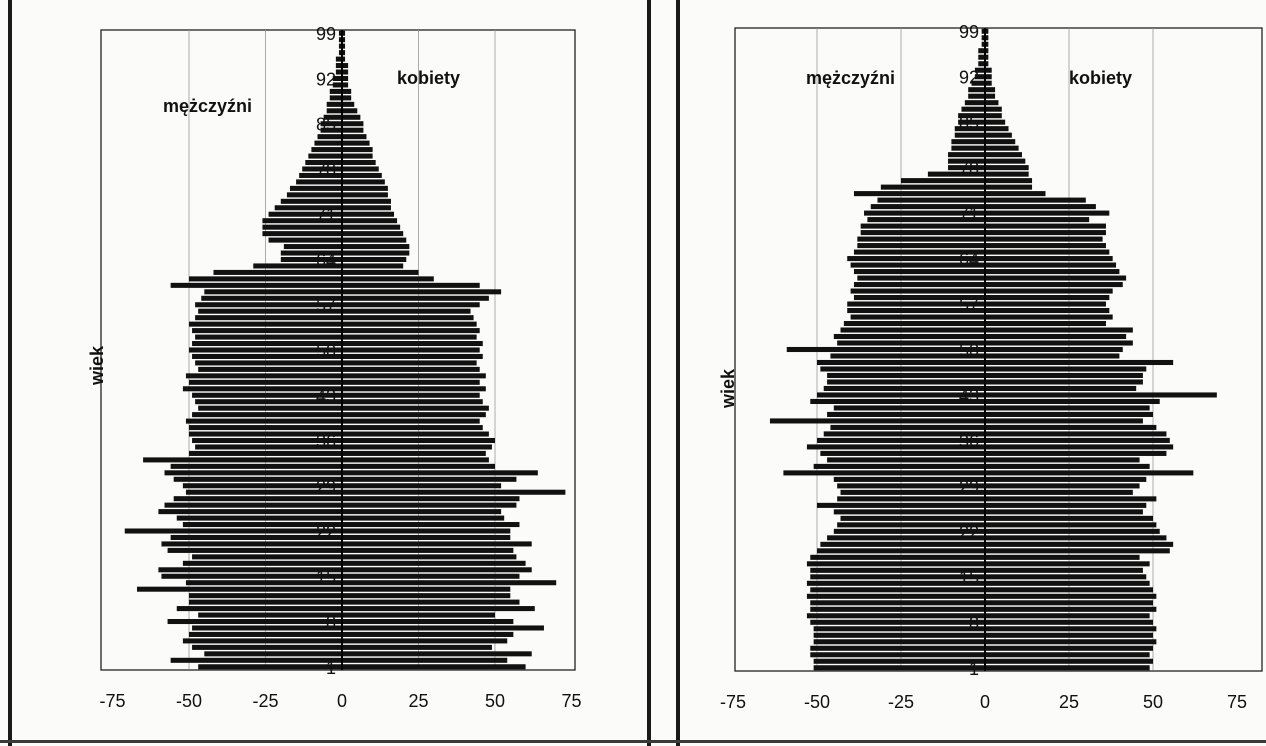  I want to click on men-label: mężczyźni, so click(850, 78).